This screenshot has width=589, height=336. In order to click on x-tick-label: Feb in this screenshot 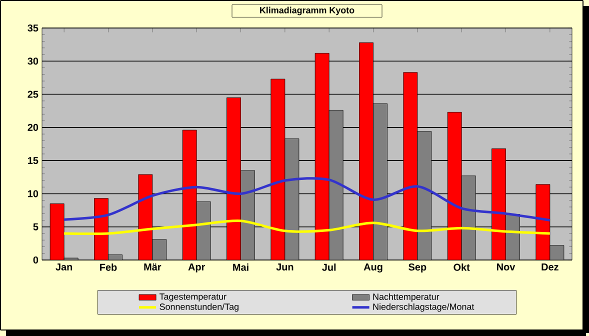, I will do `click(108, 267)`.